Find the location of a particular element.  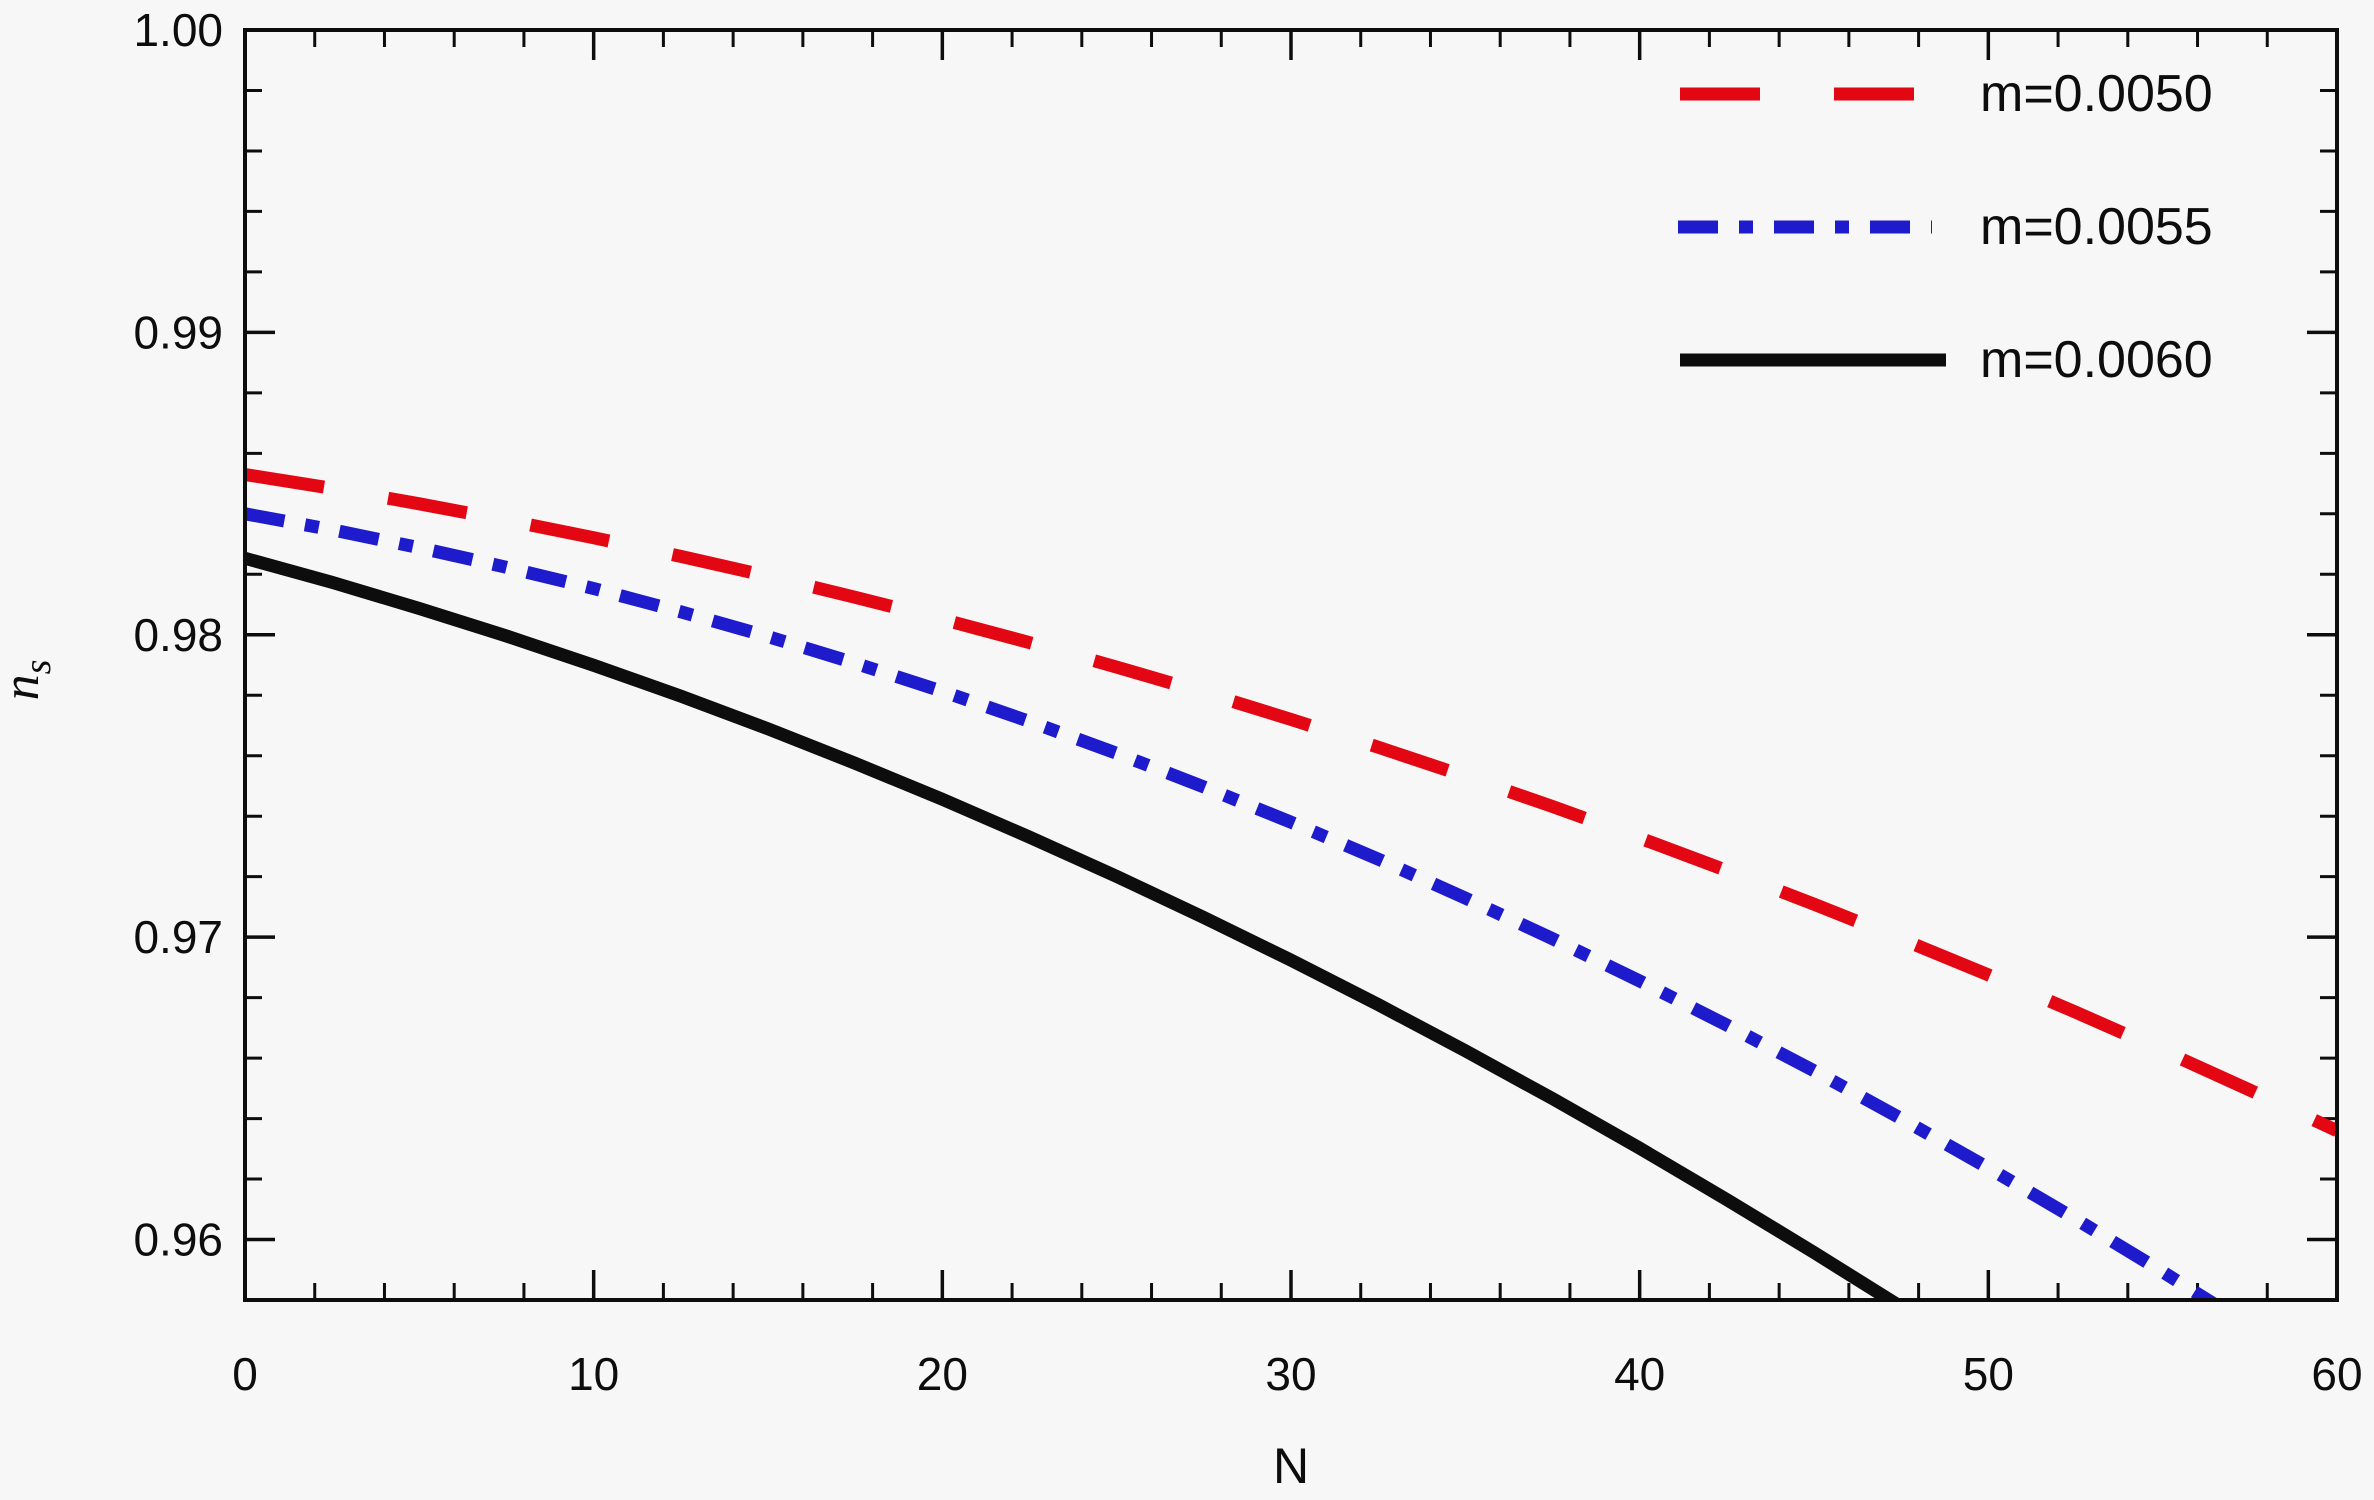

x-tick-label: 30 is located at coordinates (1290, 1374).